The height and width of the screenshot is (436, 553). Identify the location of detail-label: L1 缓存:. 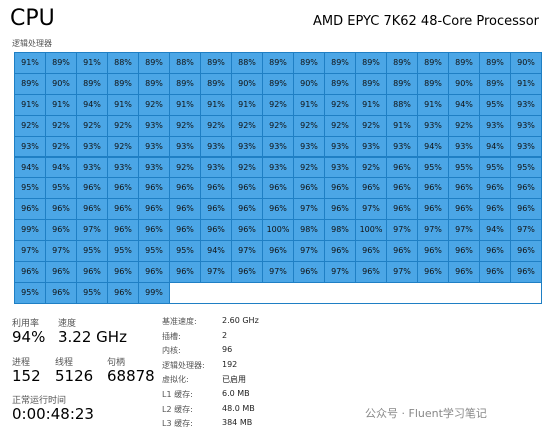
(177, 394).